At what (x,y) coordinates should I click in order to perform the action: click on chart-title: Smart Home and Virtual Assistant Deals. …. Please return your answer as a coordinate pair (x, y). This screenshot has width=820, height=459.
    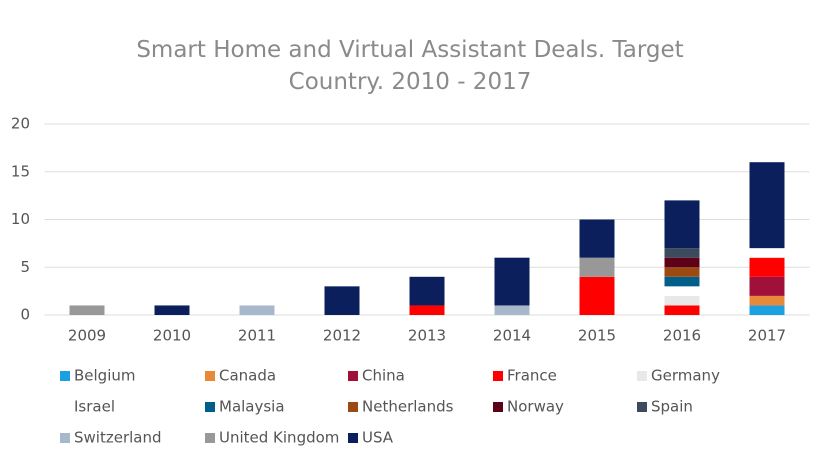
    Looking at the image, I should click on (410, 66).